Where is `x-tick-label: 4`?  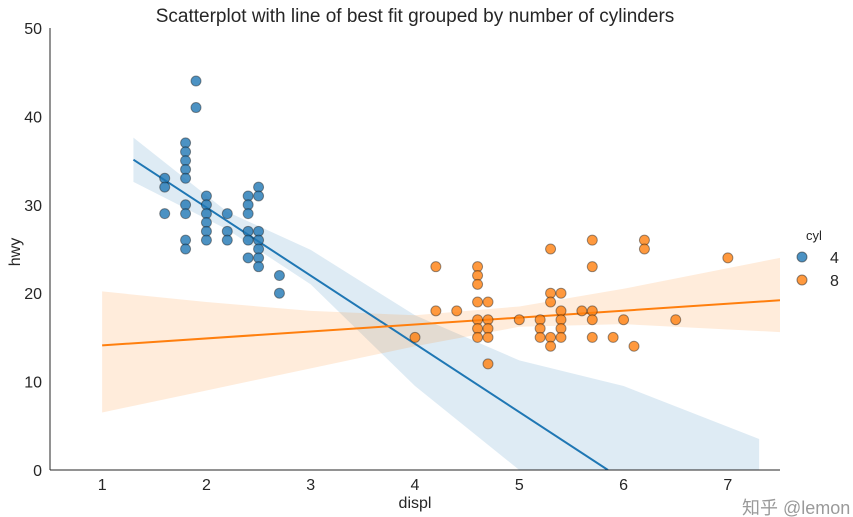 x-tick-label: 4 is located at coordinates (415, 485).